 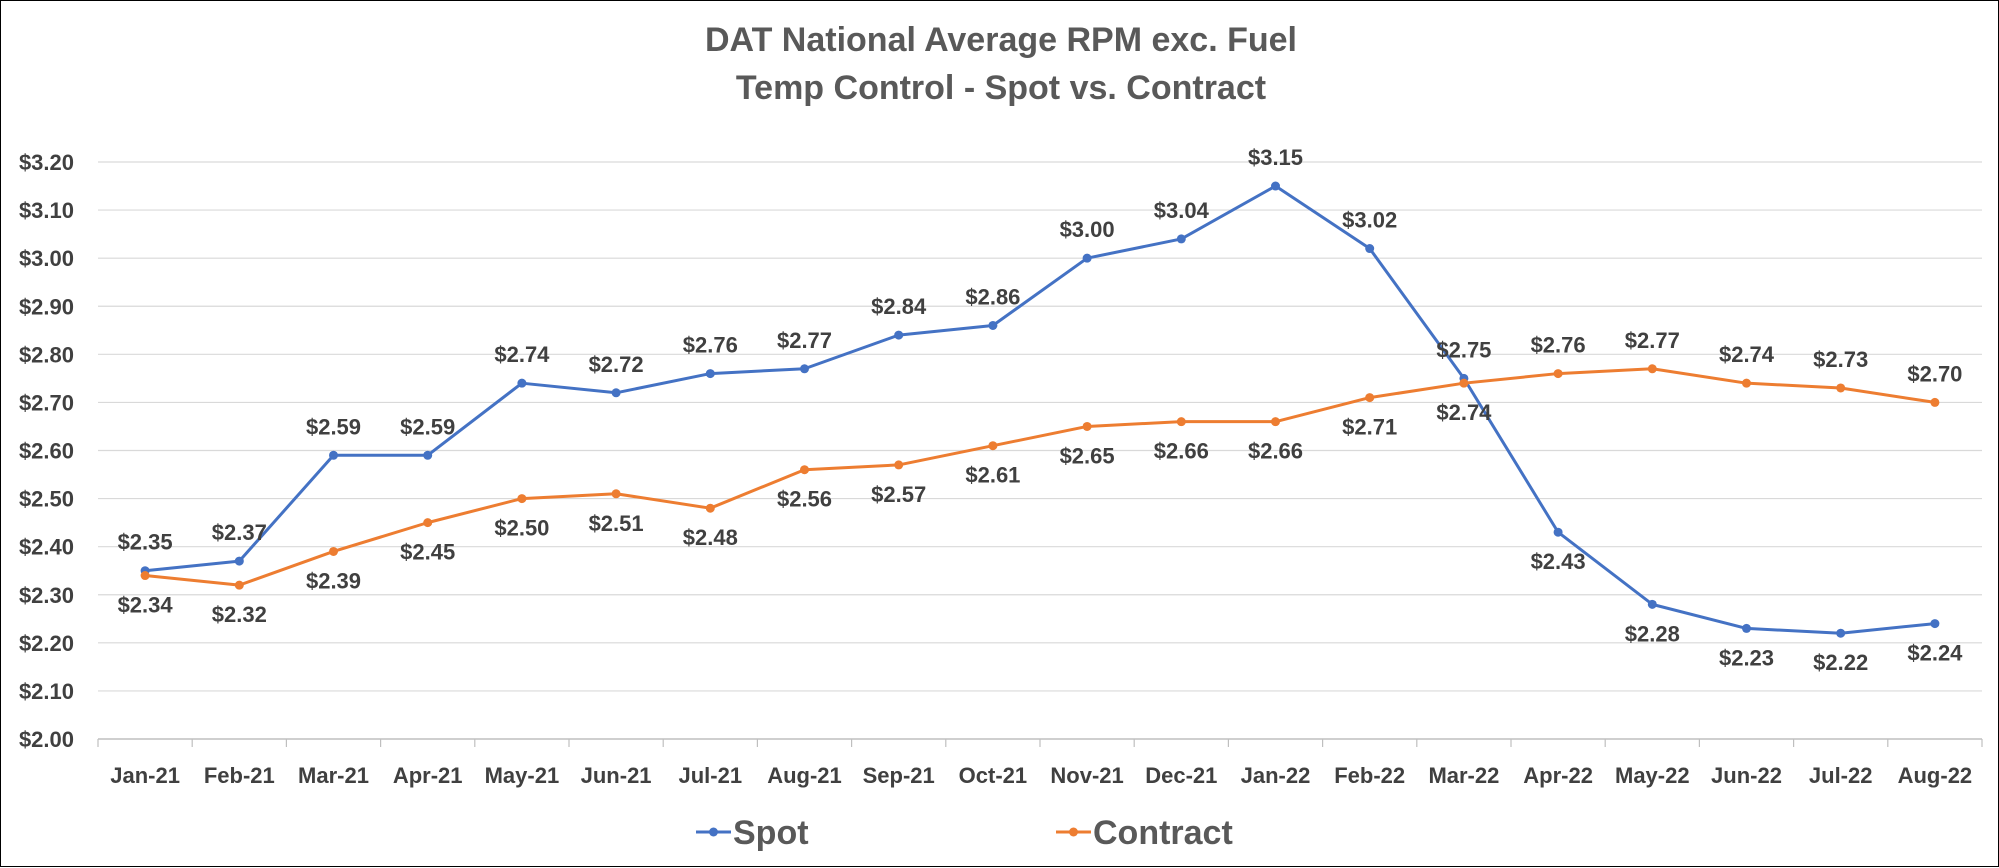 I want to click on data-label-spot: $2.77, so click(x=804, y=340).